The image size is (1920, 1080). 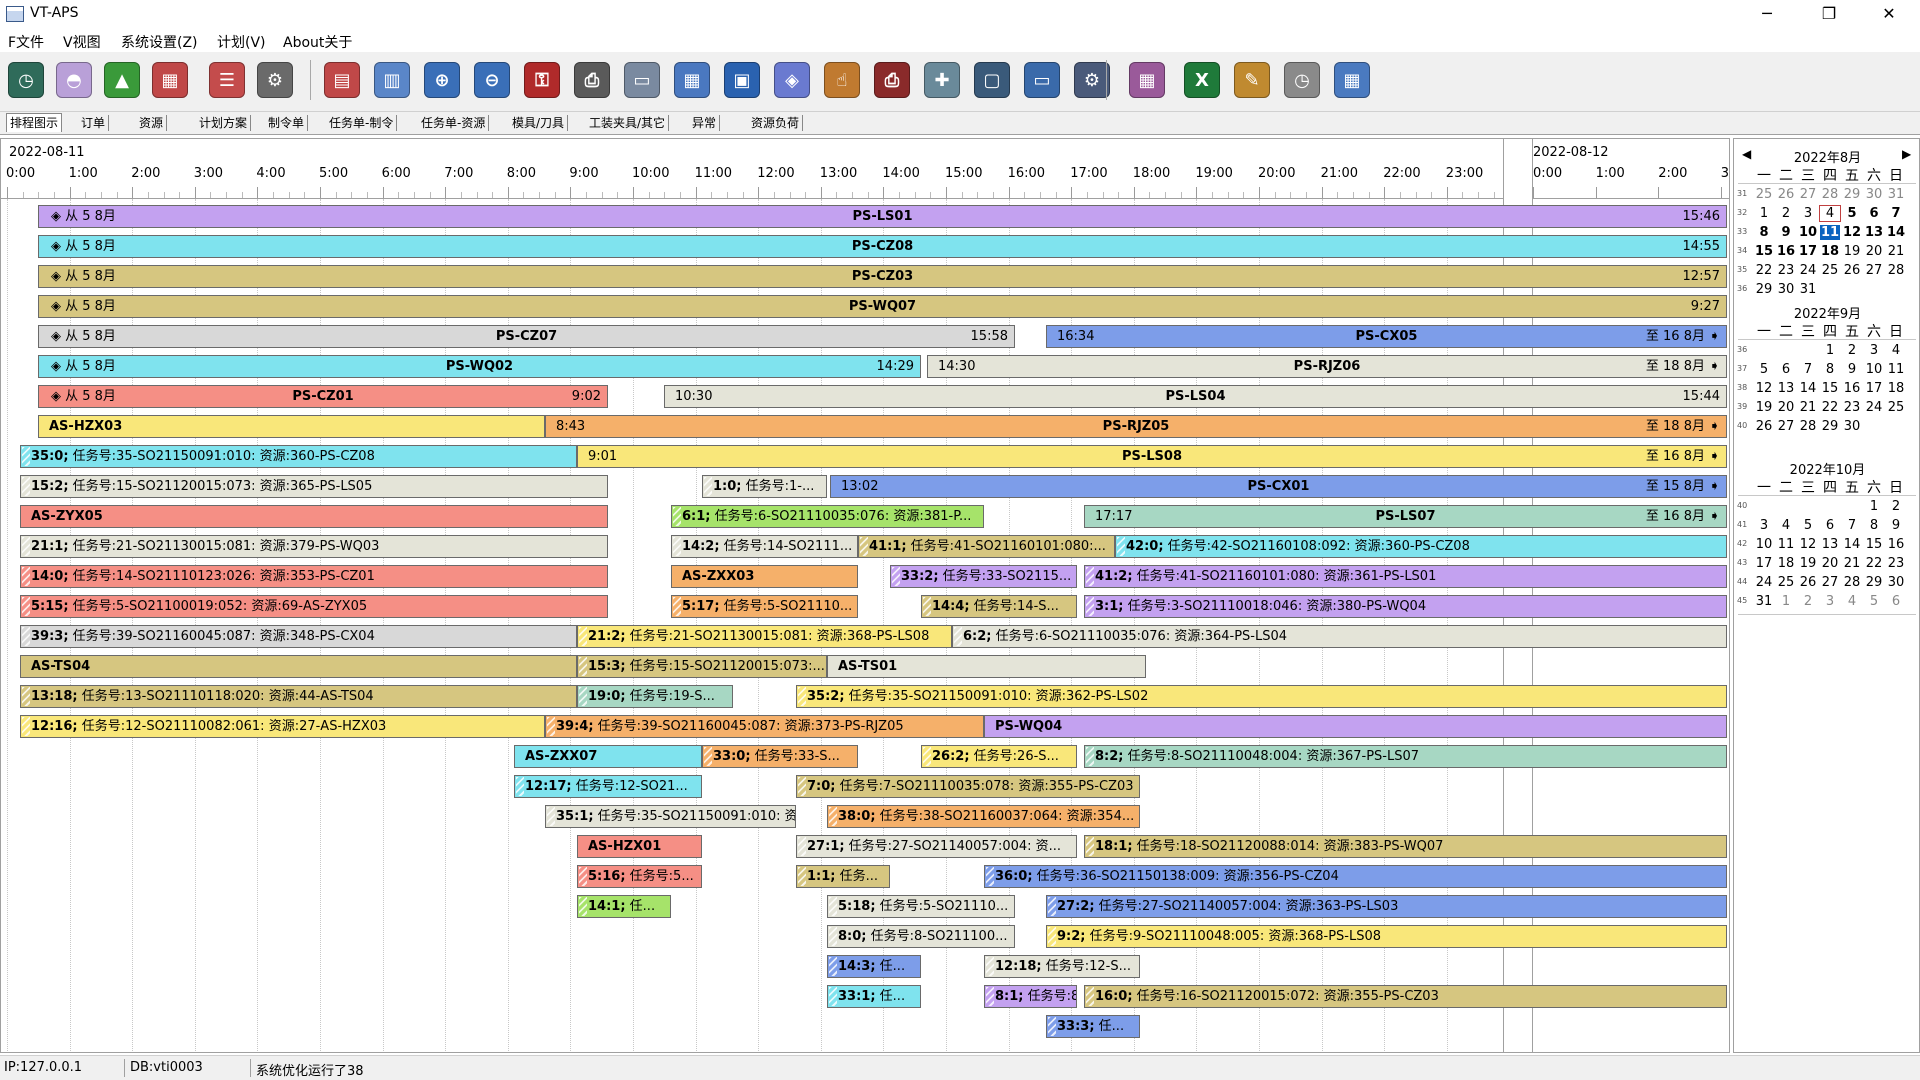 What do you see at coordinates (1808, 251) in the screenshot?
I see `calendar-day: 17` at bounding box center [1808, 251].